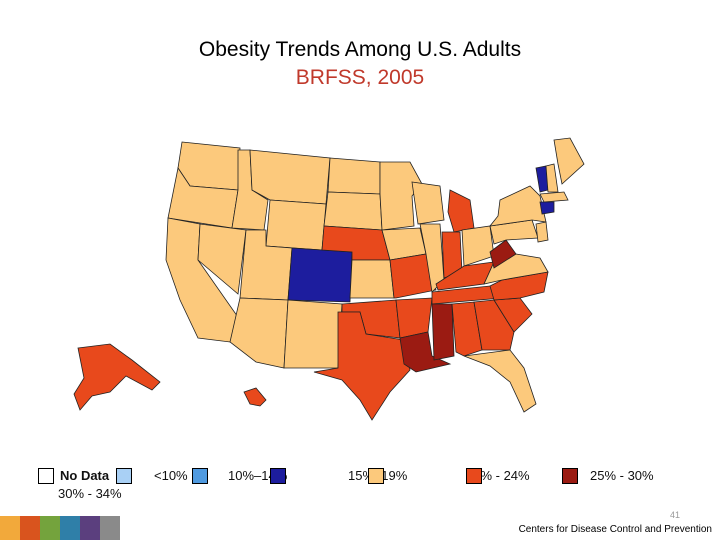 Image resolution: width=720 pixels, height=540 pixels. What do you see at coordinates (320, 275) in the screenshot?
I see `state-colorado` at bounding box center [320, 275].